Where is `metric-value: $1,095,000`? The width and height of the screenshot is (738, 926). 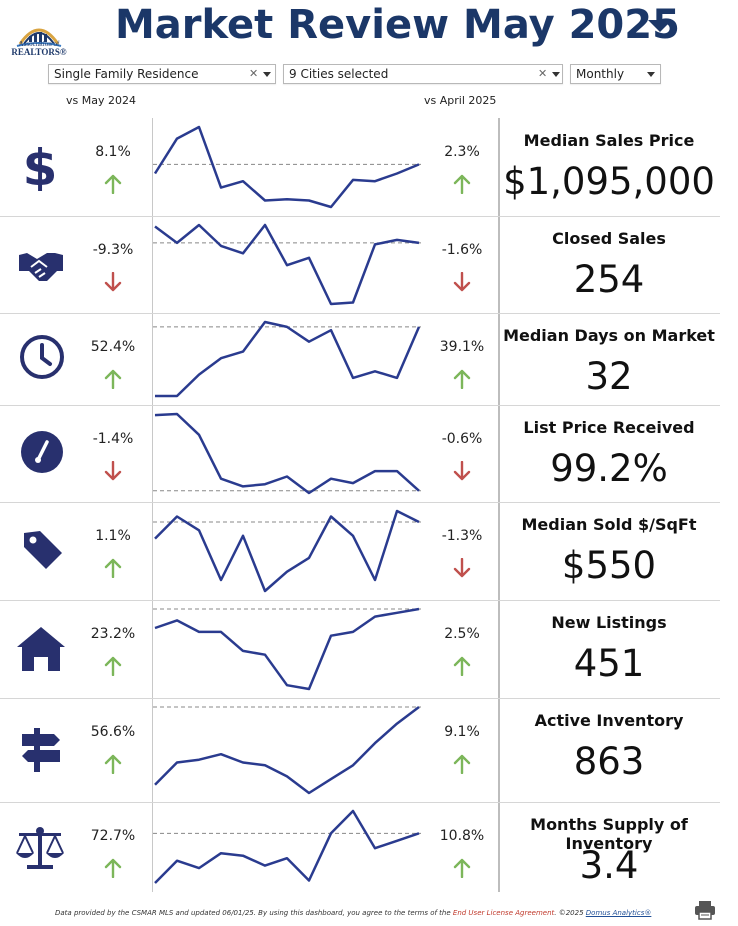
metric-value: $1,095,000 is located at coordinates (609, 181).